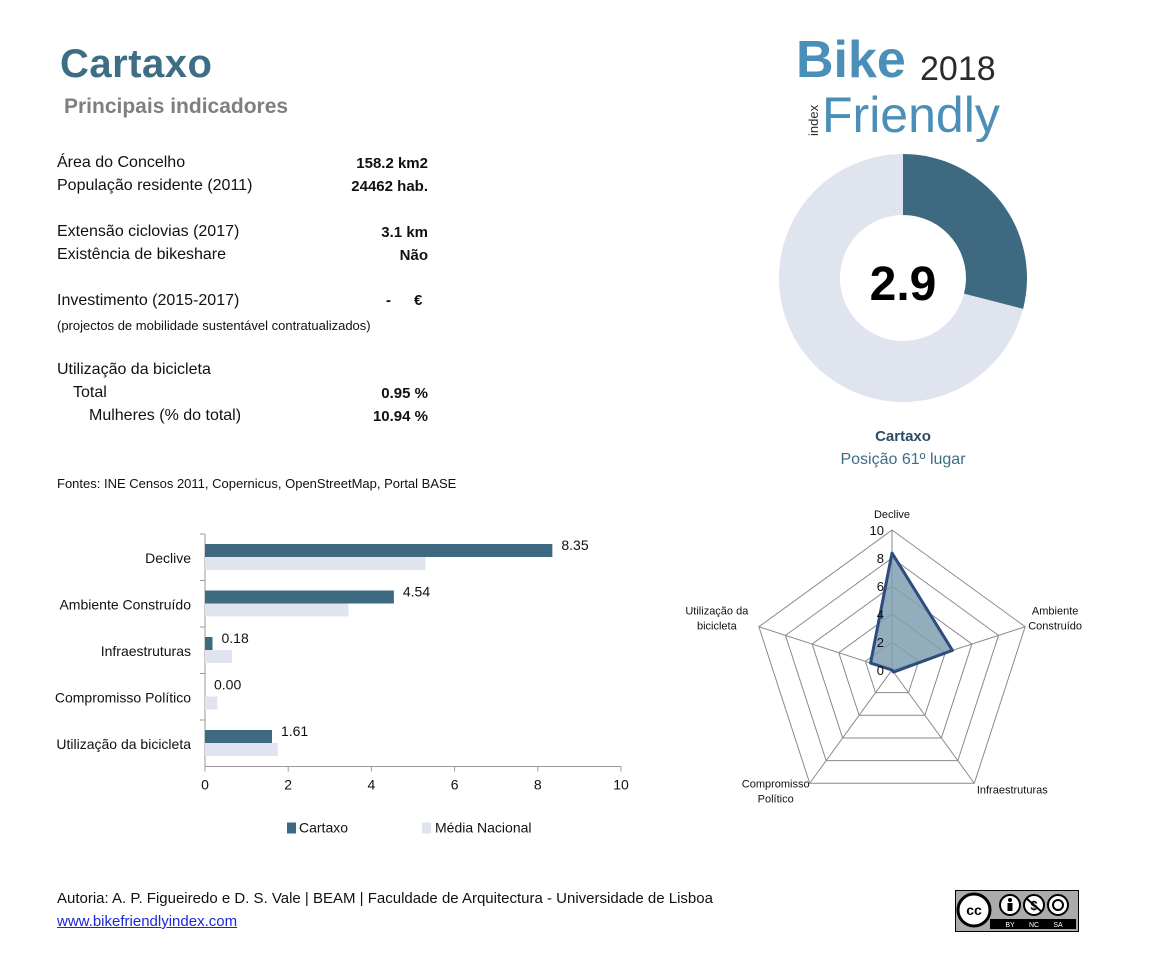 This screenshot has height=970, width=1152. What do you see at coordinates (965, 231) in the screenshot?
I see `donut-score-segment` at bounding box center [965, 231].